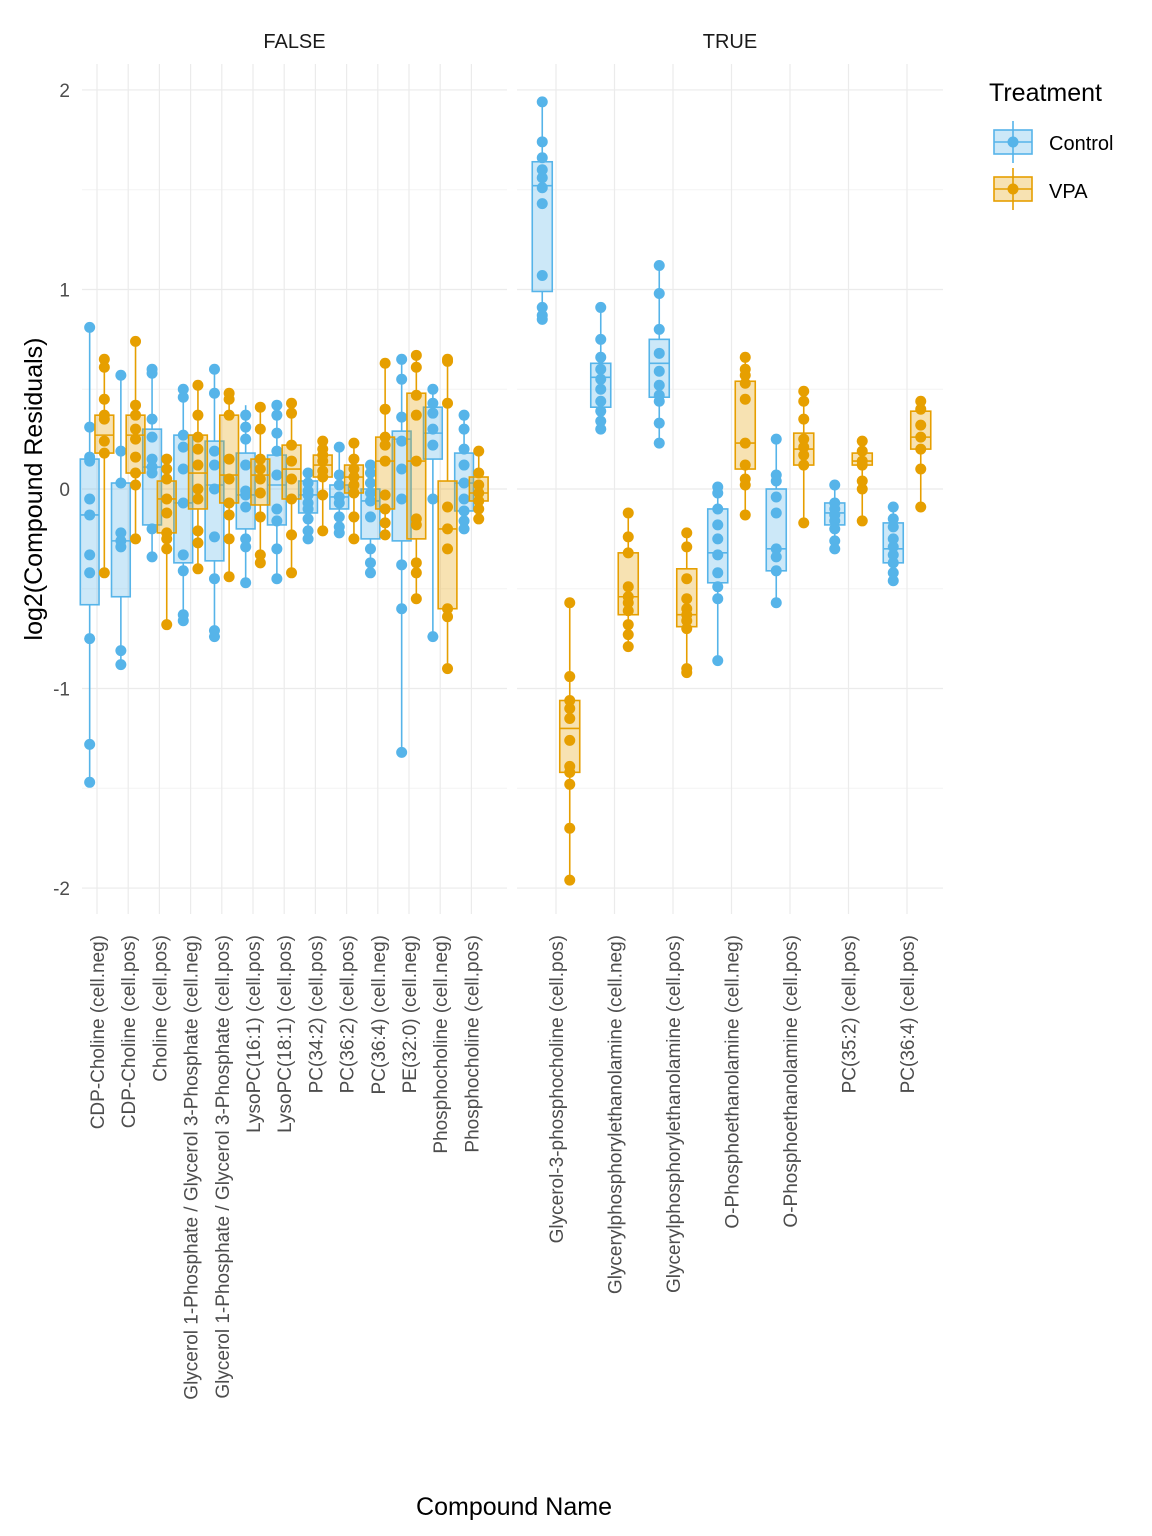 This screenshot has height=1536, width=1152. I want to click on legend: Treatment Control VPA, so click(1051, 144).